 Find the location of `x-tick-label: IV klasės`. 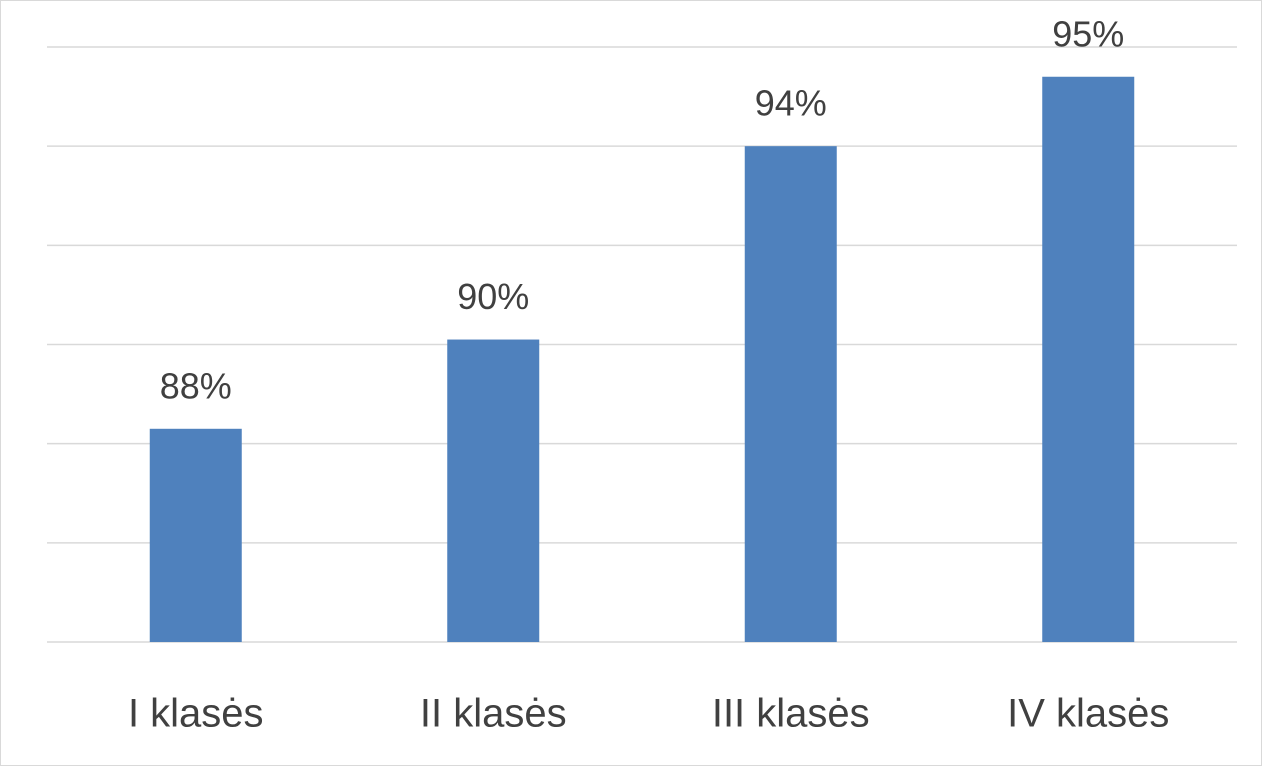

x-tick-label: IV klasės is located at coordinates (1088, 714).